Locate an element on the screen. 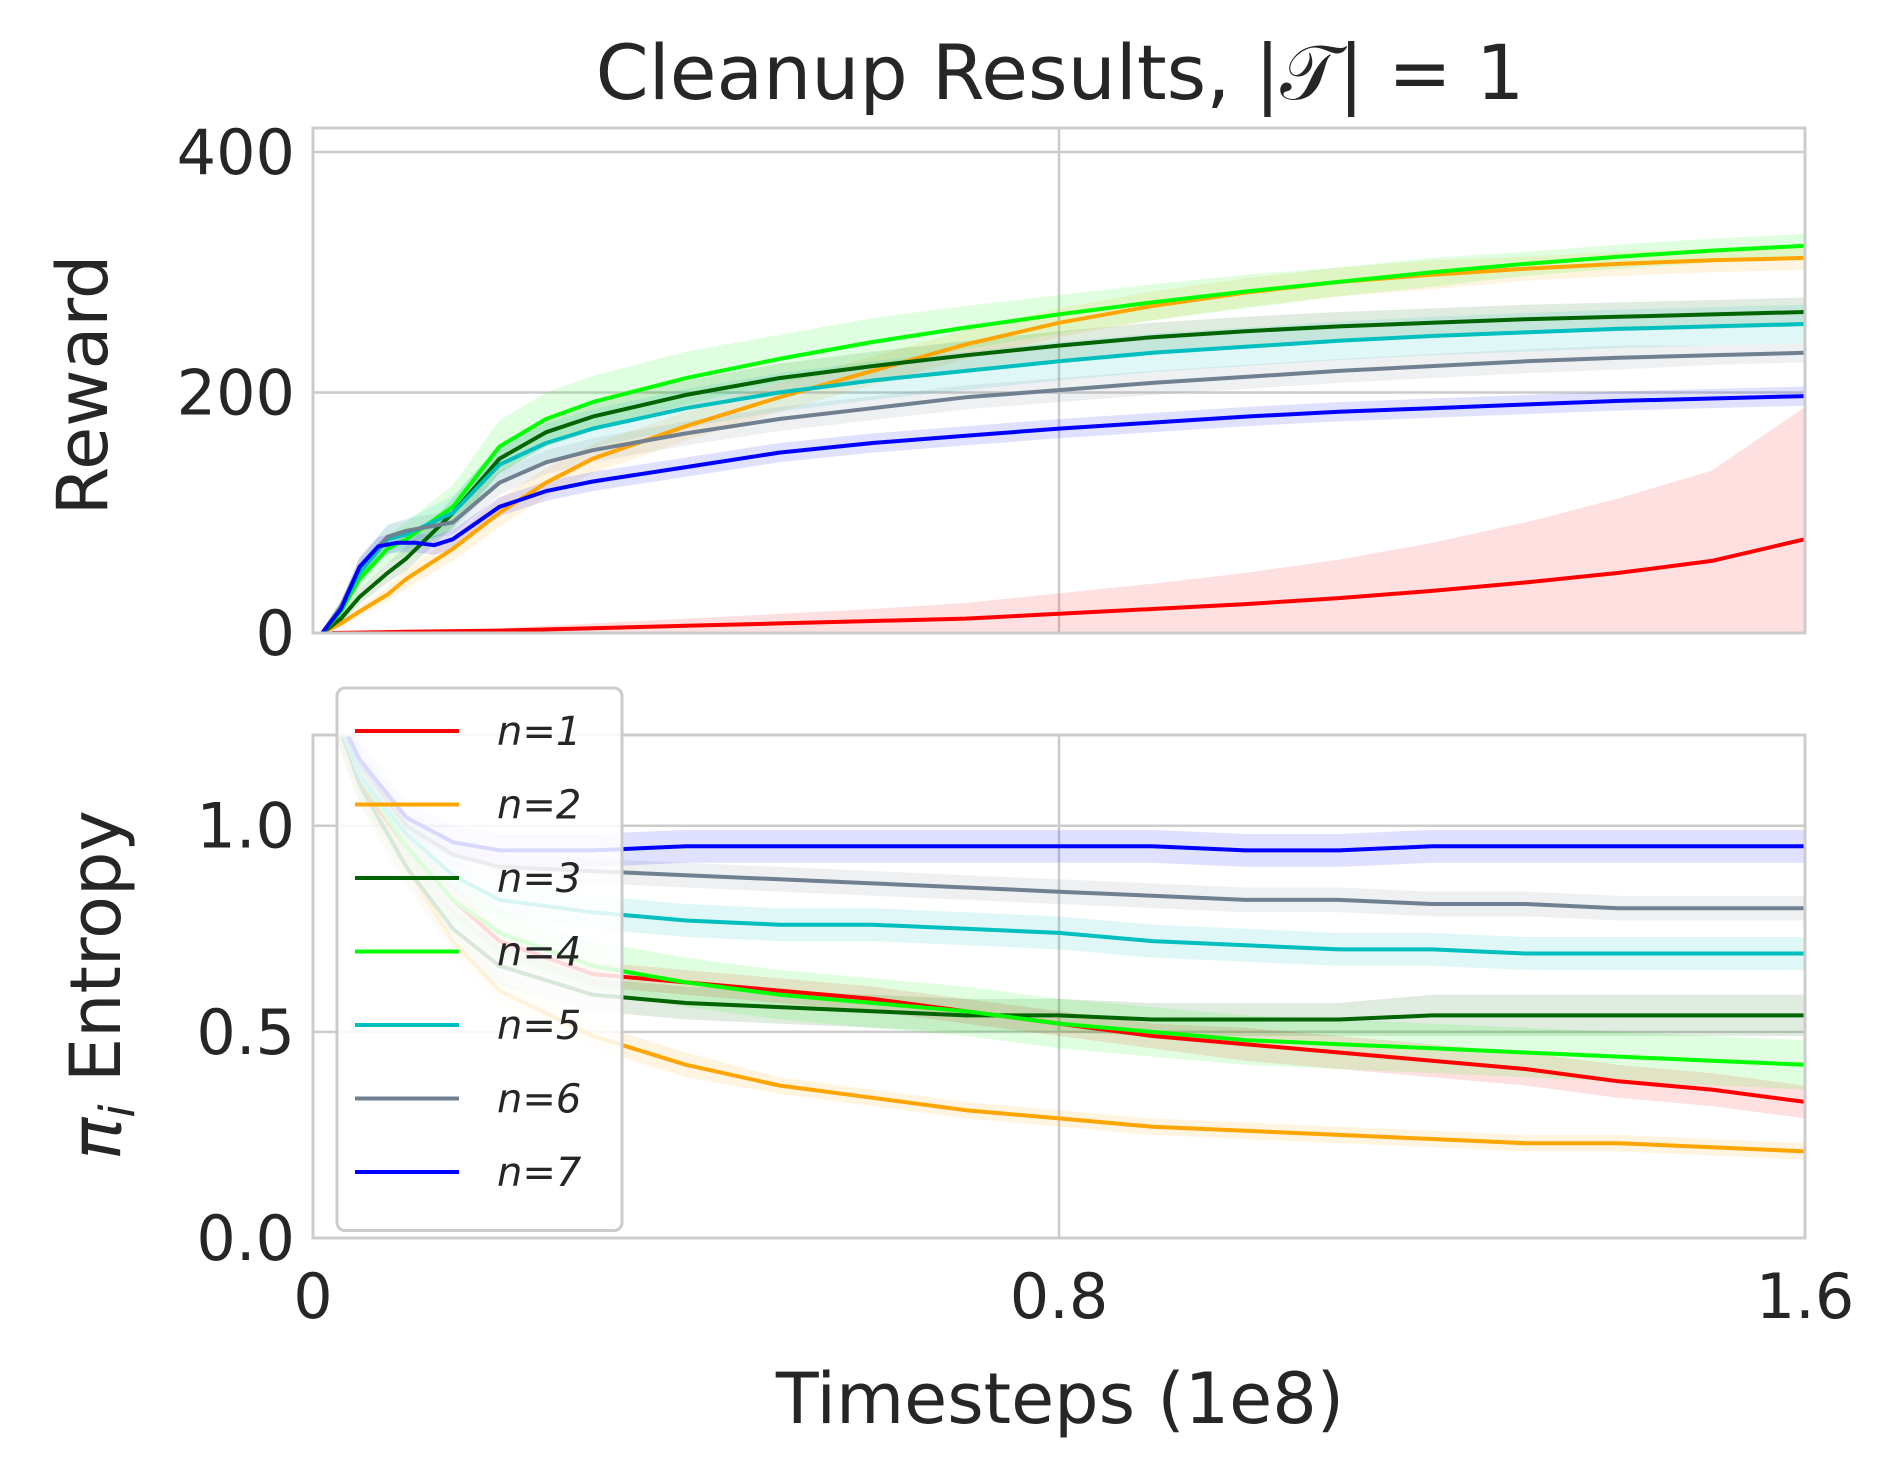 This screenshot has height=1474, width=1894. legend-label: n=3 is located at coordinates (539, 879).